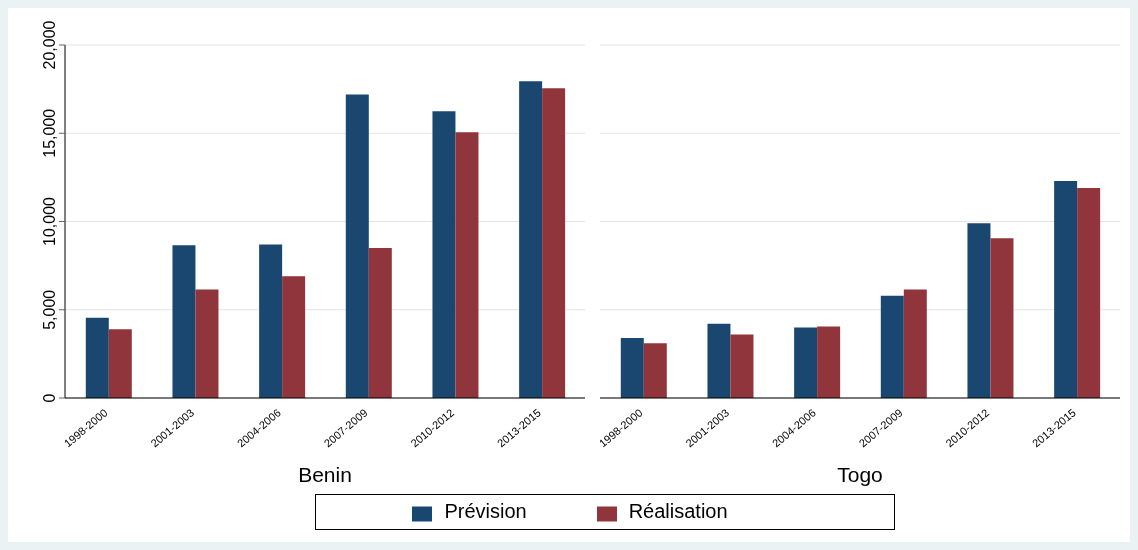  I want to click on legend-label: Réalisation, so click(678, 511).